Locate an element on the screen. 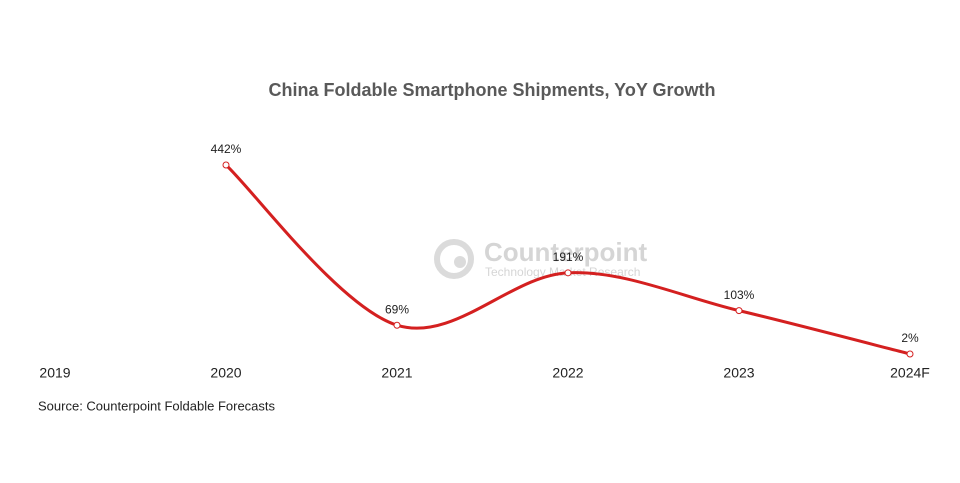 The image size is (960, 483). x-tick-label: 2019 is located at coordinates (54, 373).